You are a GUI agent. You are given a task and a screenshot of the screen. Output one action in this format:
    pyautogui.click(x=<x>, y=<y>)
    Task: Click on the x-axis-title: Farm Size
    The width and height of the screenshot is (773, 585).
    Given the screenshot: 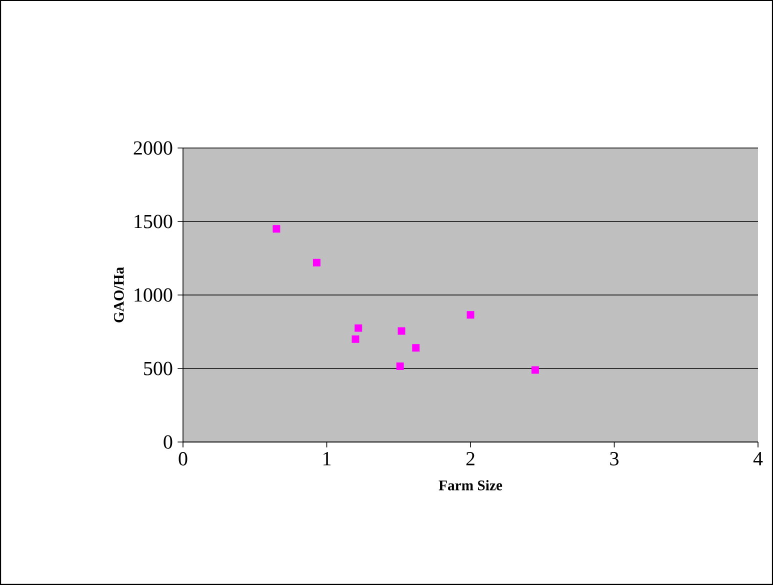 What is the action you would take?
    pyautogui.click(x=470, y=485)
    